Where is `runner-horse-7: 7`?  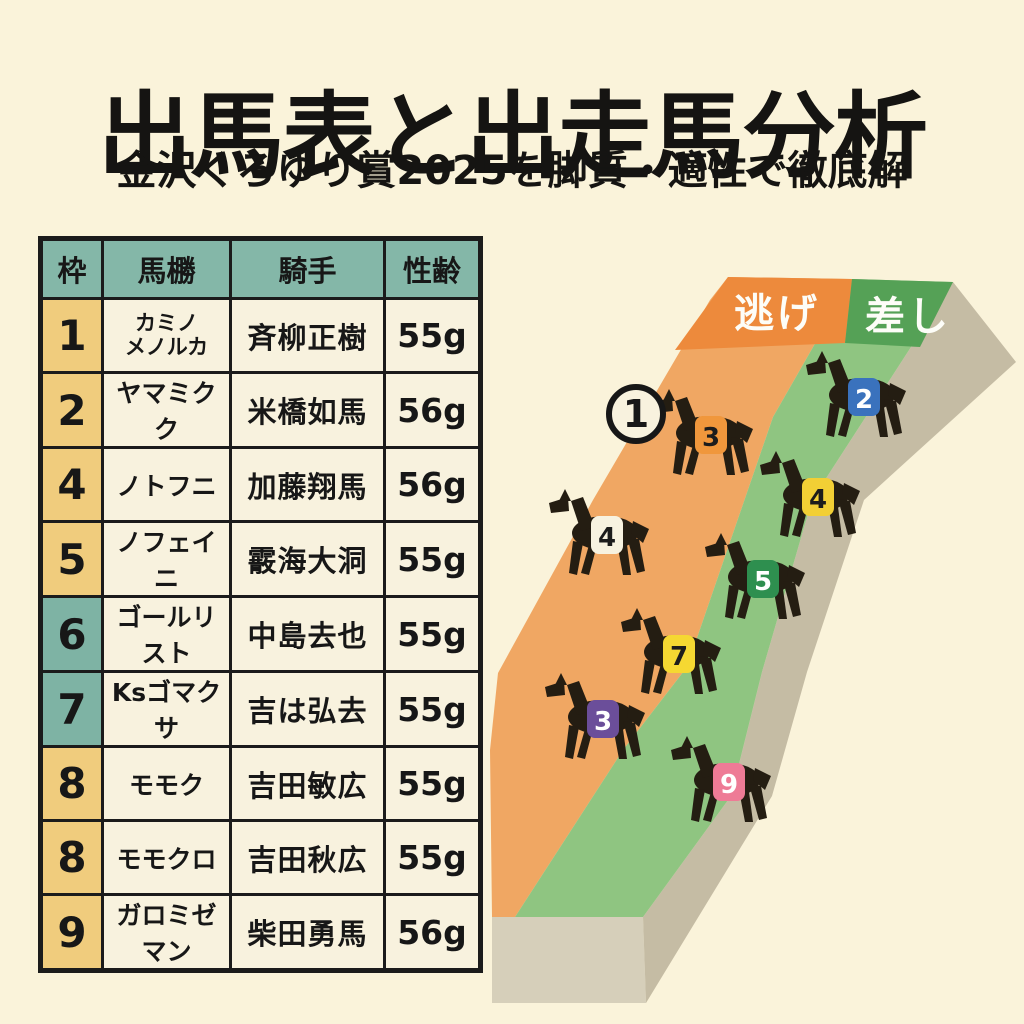
runner-horse-7: 7 is located at coordinates (671, 651).